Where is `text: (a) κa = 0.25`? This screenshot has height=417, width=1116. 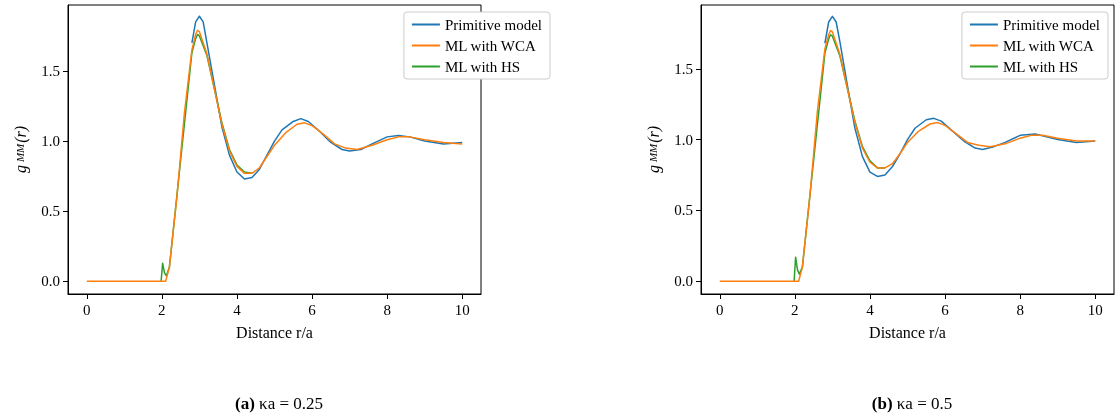 text: (a) κa = 0.25 is located at coordinates (279, 403).